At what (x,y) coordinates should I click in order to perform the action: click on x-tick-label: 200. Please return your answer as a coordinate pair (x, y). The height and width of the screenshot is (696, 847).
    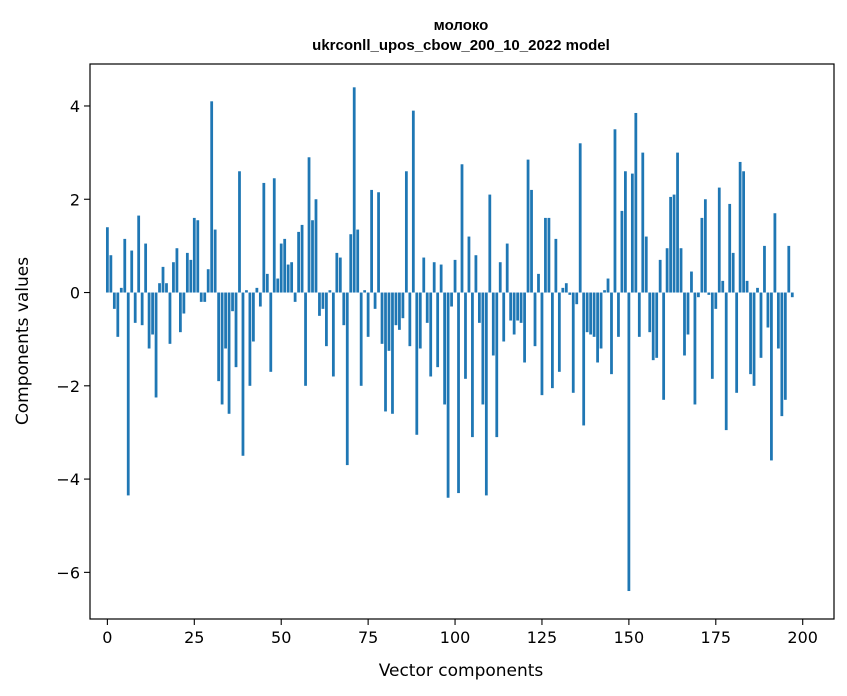
    Looking at the image, I should click on (802, 637).